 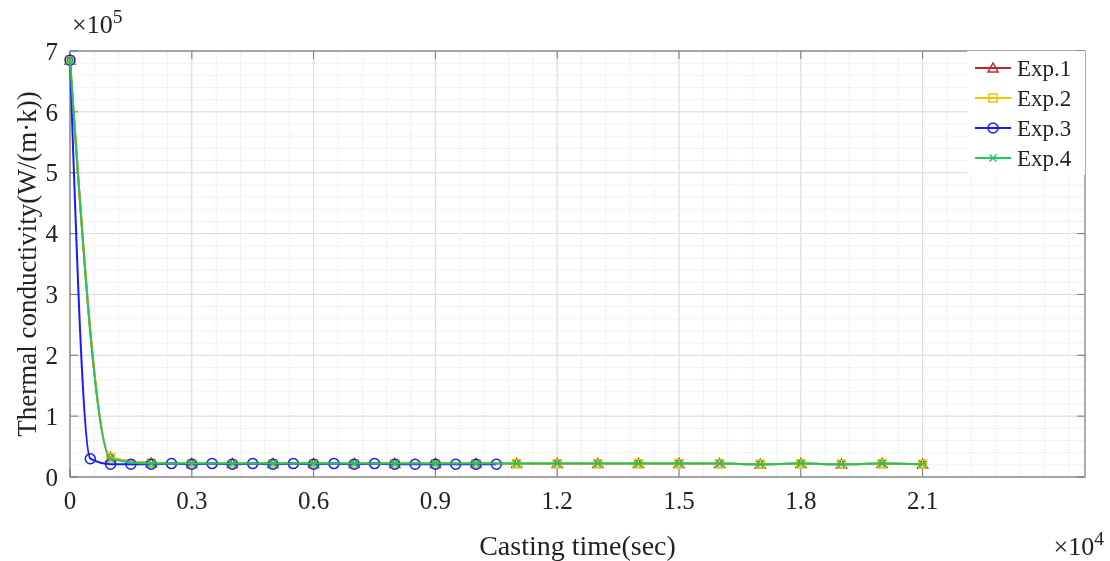 I want to click on y-tick-label: 3, so click(x=51, y=295).